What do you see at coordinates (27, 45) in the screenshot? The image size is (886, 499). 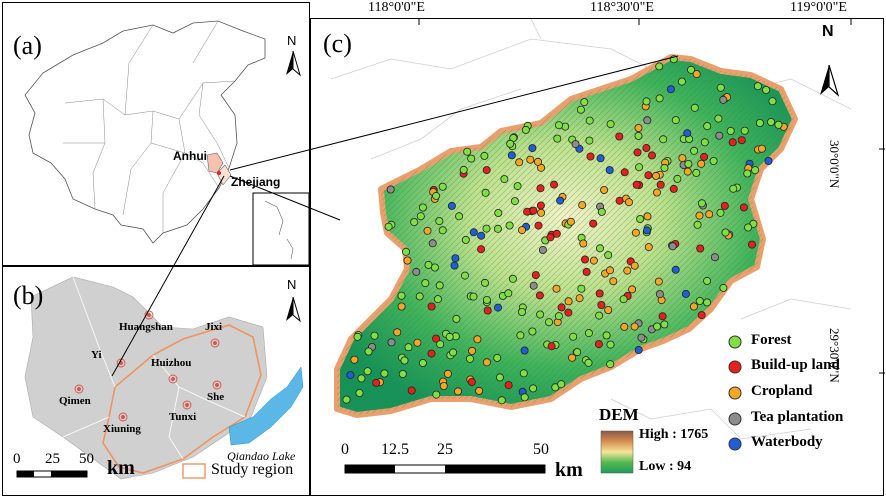 I see `panel-a-label: (a)` at bounding box center [27, 45].